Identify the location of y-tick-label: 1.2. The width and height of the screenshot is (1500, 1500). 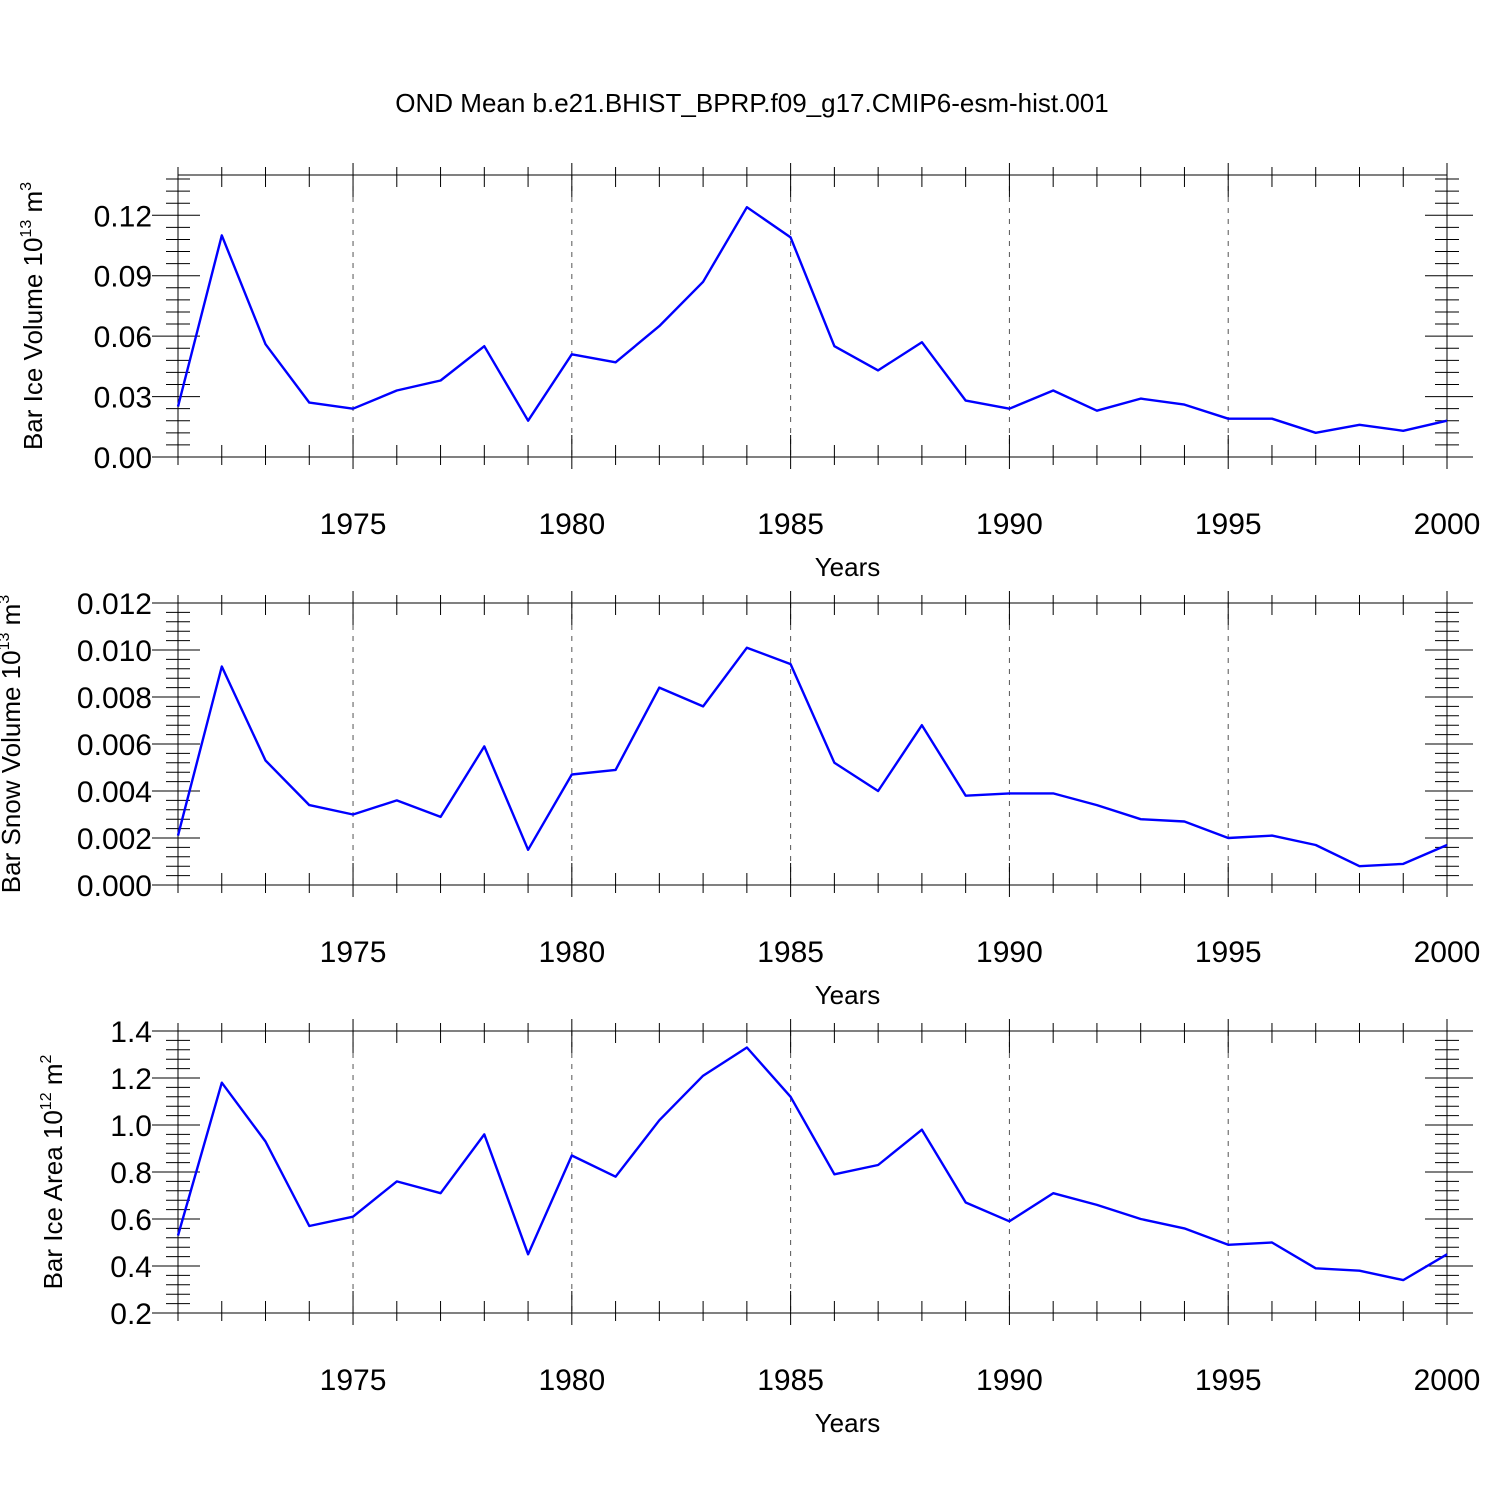
(131, 1079).